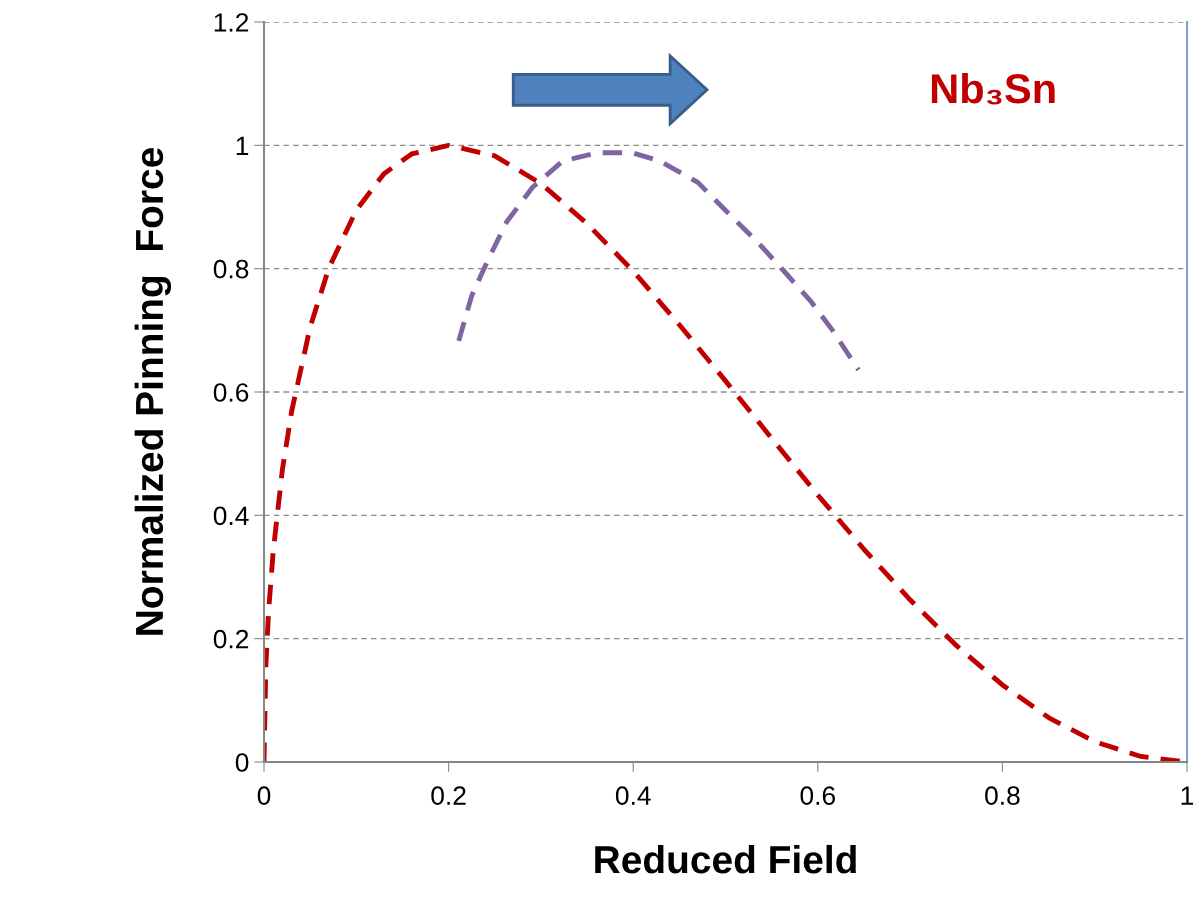 The width and height of the screenshot is (1200, 905). I want to click on y-tick-label: 0.4, so click(231, 516).